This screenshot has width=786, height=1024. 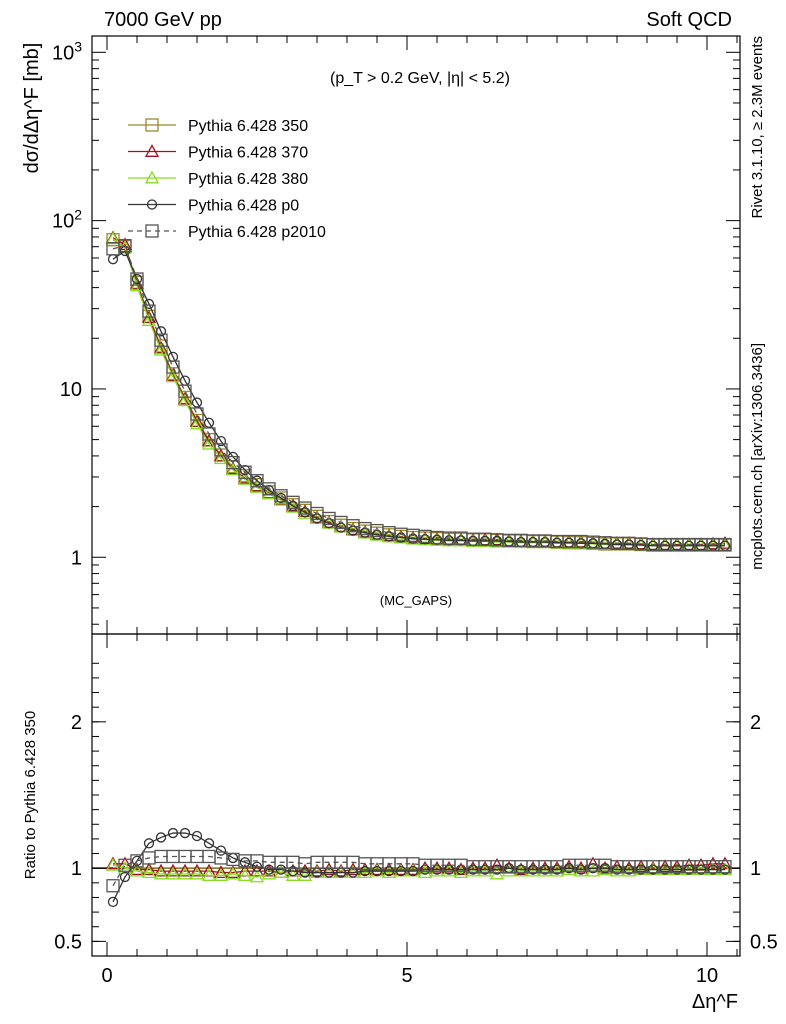 What do you see at coordinates (67, 220) in the screenshot?
I see `main-ytick-label: 102` at bounding box center [67, 220].